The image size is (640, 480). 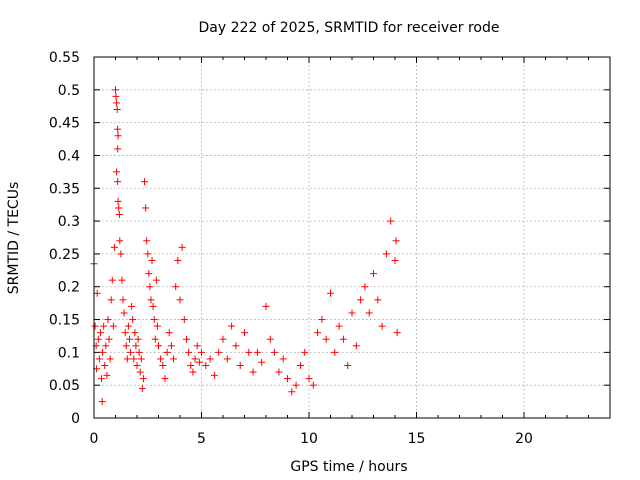 What do you see at coordinates (69, 156) in the screenshot?
I see `y-tick-label: 0.4` at bounding box center [69, 156].